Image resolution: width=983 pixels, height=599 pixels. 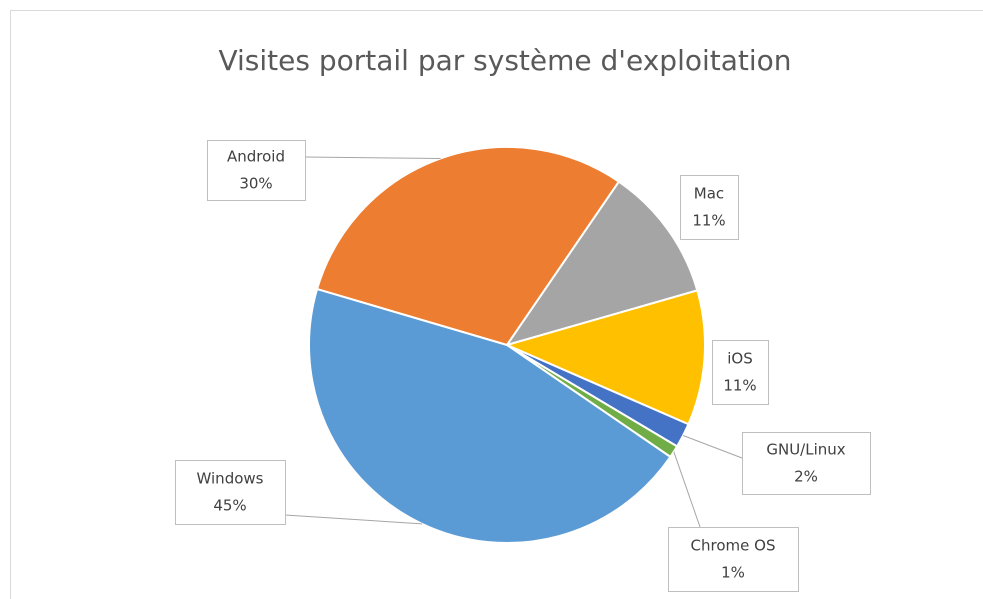 I want to click on data-label-name: Mac, so click(x=709, y=194).